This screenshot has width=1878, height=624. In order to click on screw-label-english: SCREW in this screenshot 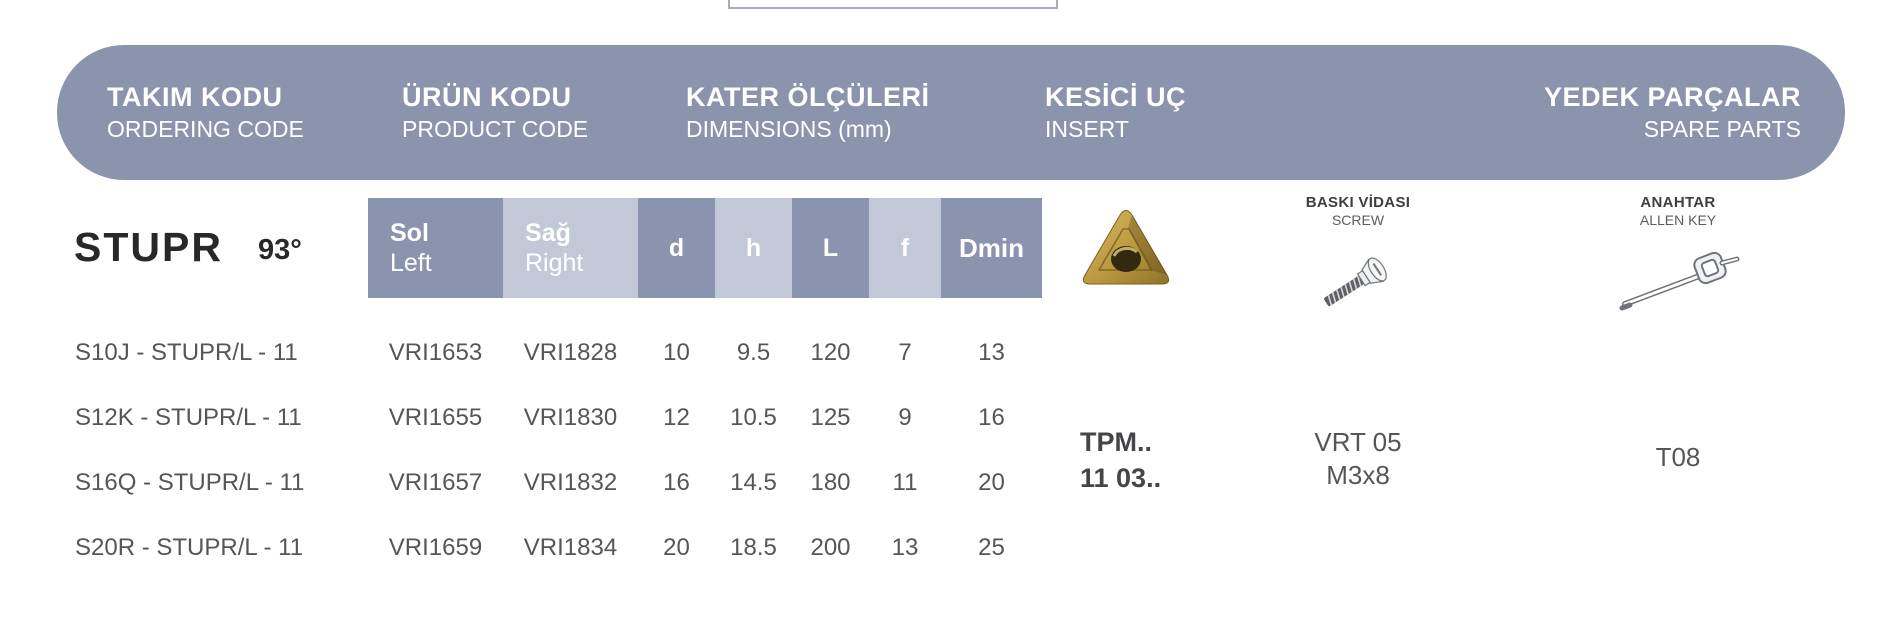, I will do `click(1358, 220)`.